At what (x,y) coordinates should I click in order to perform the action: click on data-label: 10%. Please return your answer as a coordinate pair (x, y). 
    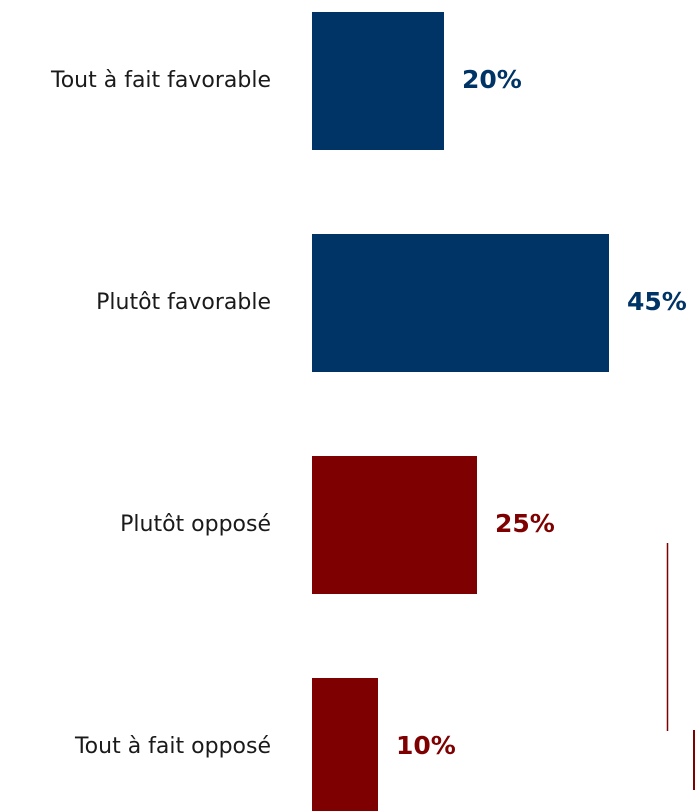
    Looking at the image, I should click on (426, 745).